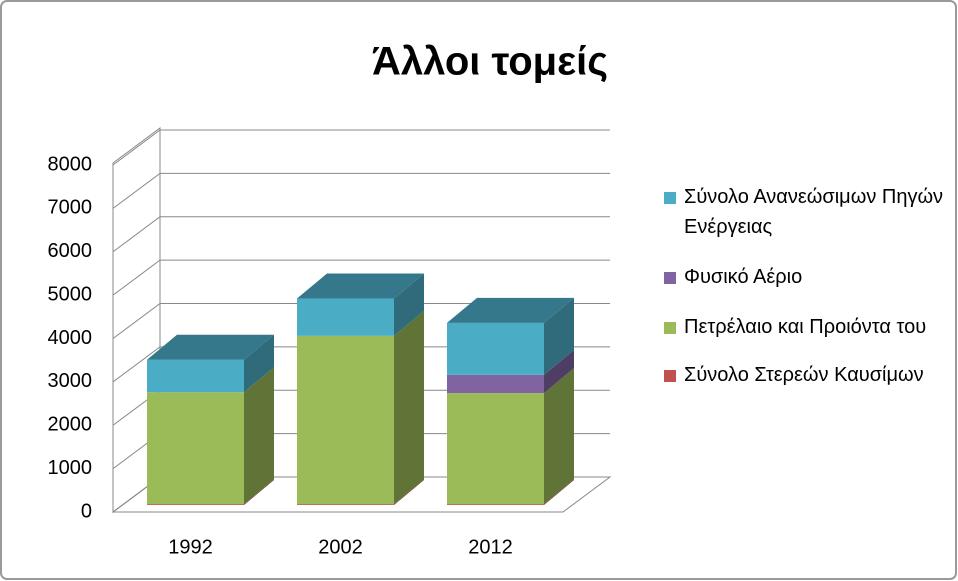 The image size is (958, 581). I want to click on legend-item: Πετρέλαιο και Προιόντα του, so click(806, 327).